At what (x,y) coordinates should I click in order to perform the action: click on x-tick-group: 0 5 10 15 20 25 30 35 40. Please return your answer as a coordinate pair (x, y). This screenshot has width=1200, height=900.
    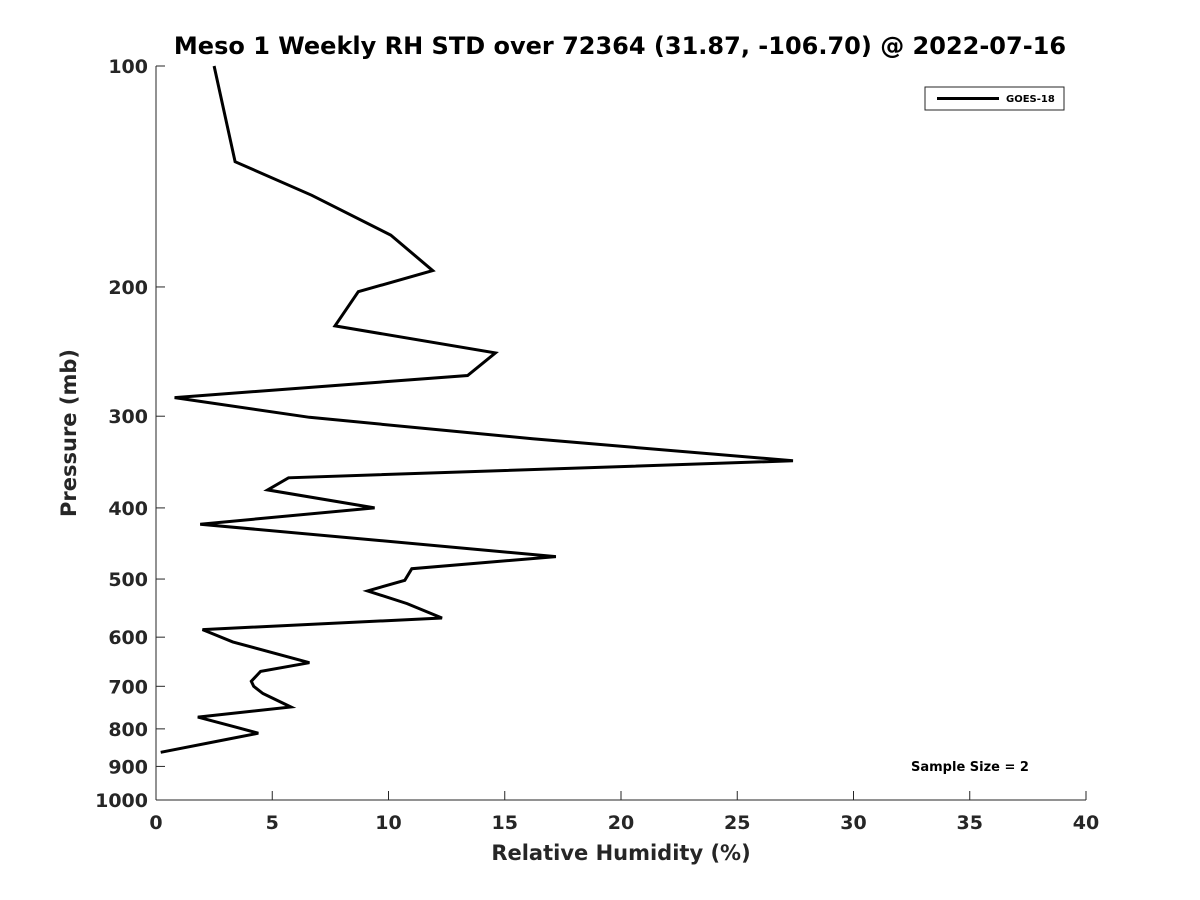
    Looking at the image, I should click on (624, 812).